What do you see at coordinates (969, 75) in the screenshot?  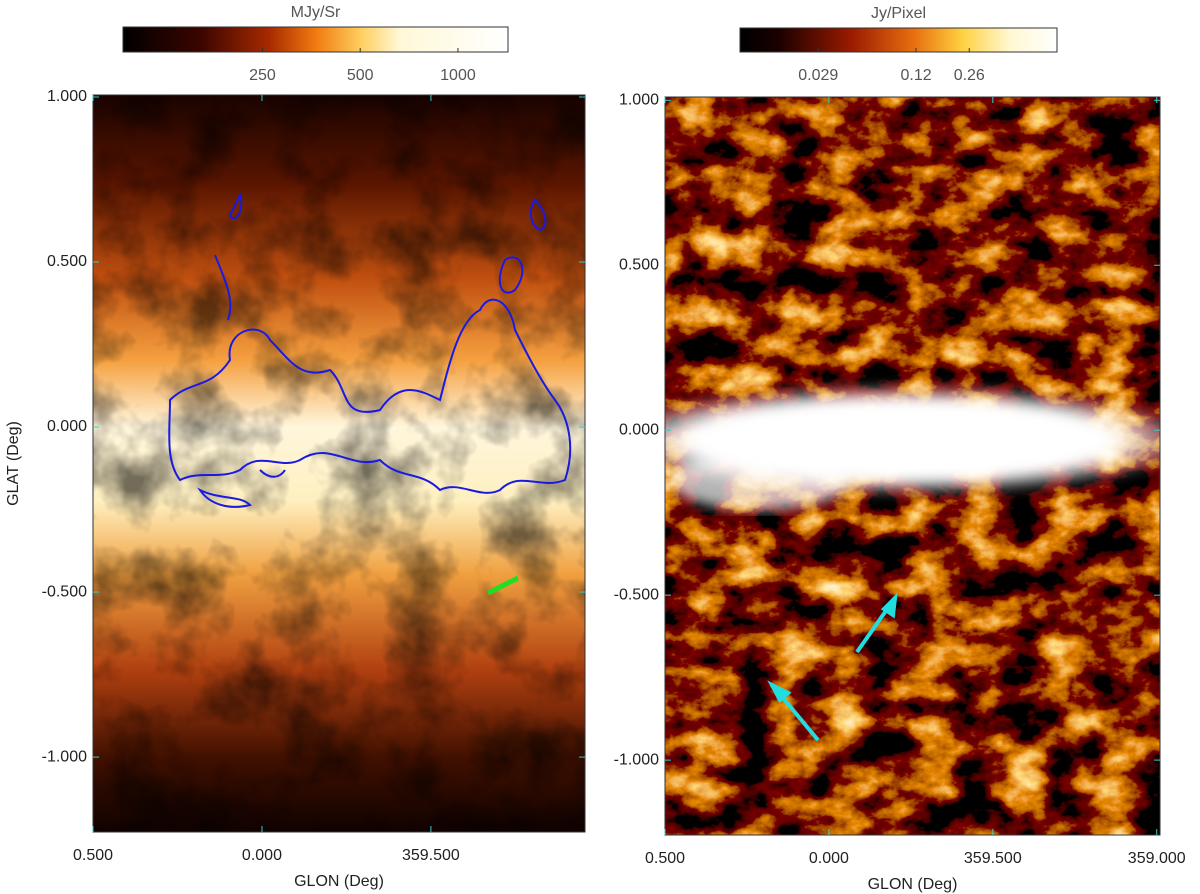 I see `colorbar-tick-label: 0.26` at bounding box center [969, 75].